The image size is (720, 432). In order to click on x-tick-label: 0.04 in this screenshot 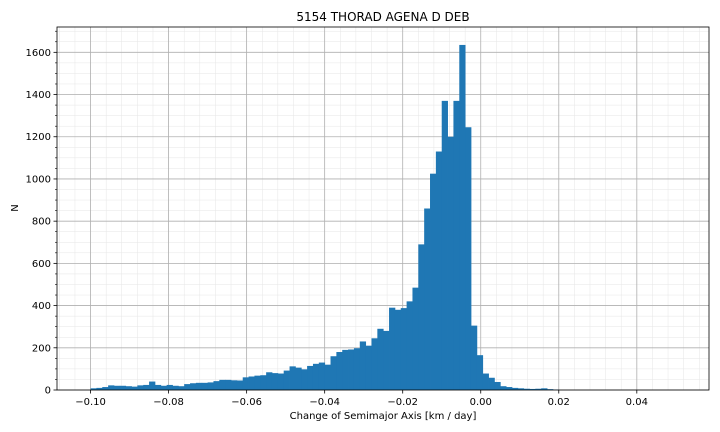, I will do `click(637, 402)`.